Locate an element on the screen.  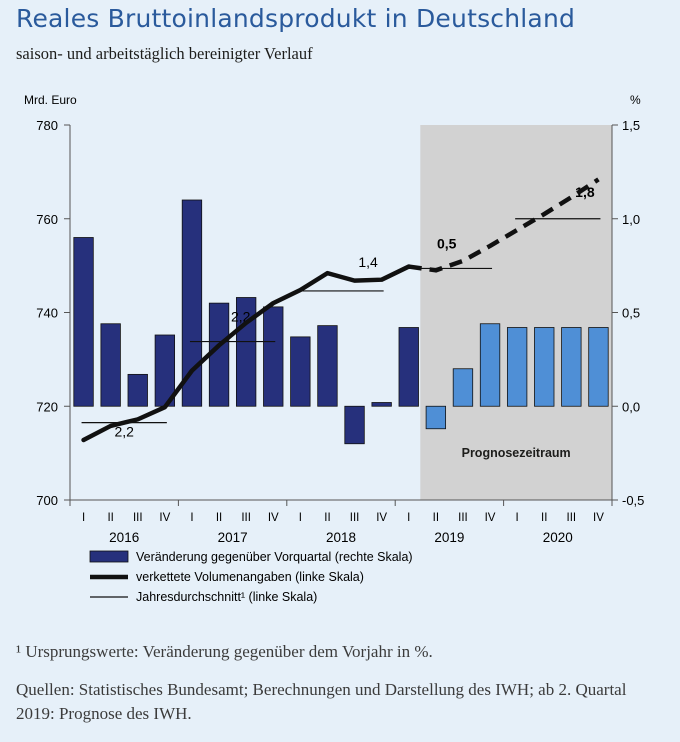
year-label: 2016 is located at coordinates (124, 537).